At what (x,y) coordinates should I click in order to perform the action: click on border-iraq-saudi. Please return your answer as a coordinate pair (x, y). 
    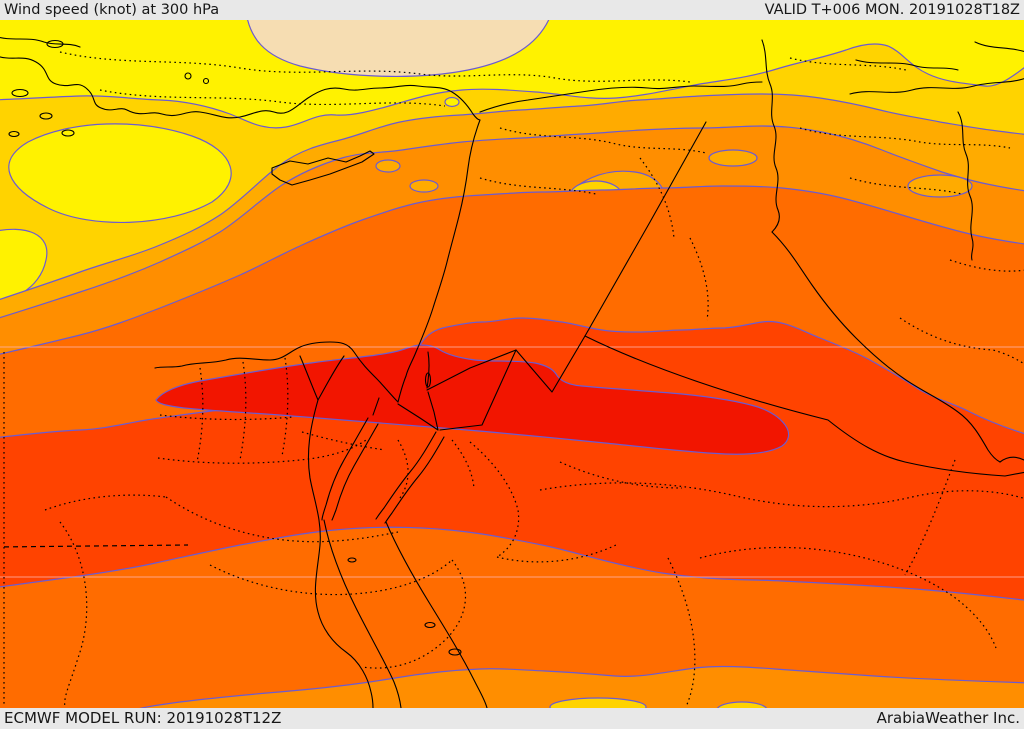
    Looking at the image, I should click on (804, 406).